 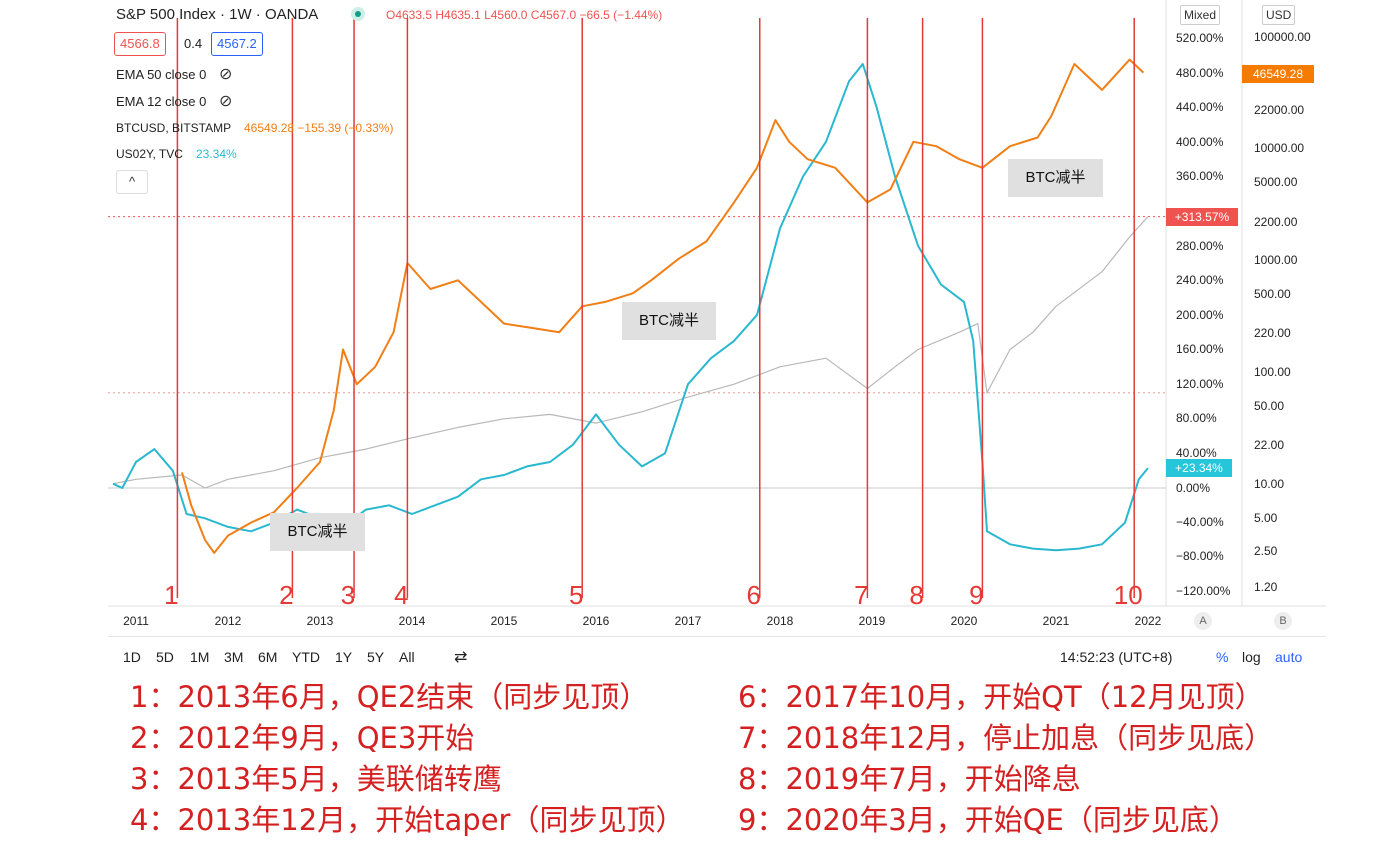 What do you see at coordinates (988, 820) in the screenshot?
I see `note-line: 9：2020年3月，开始QE（同步见底）` at bounding box center [988, 820].